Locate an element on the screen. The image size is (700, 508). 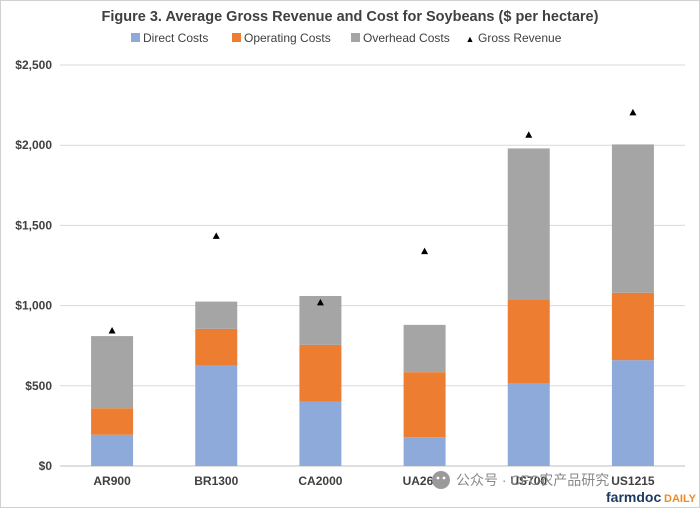
legend-swatch-operating-costs is located at coordinates (236, 37).